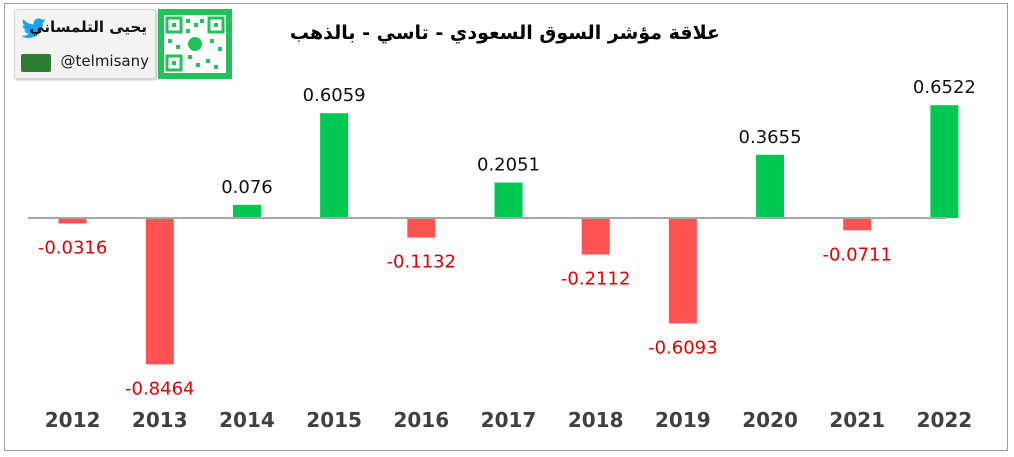 This screenshot has height=457, width=1014. I want to click on qr-code-icon, so click(195, 44).